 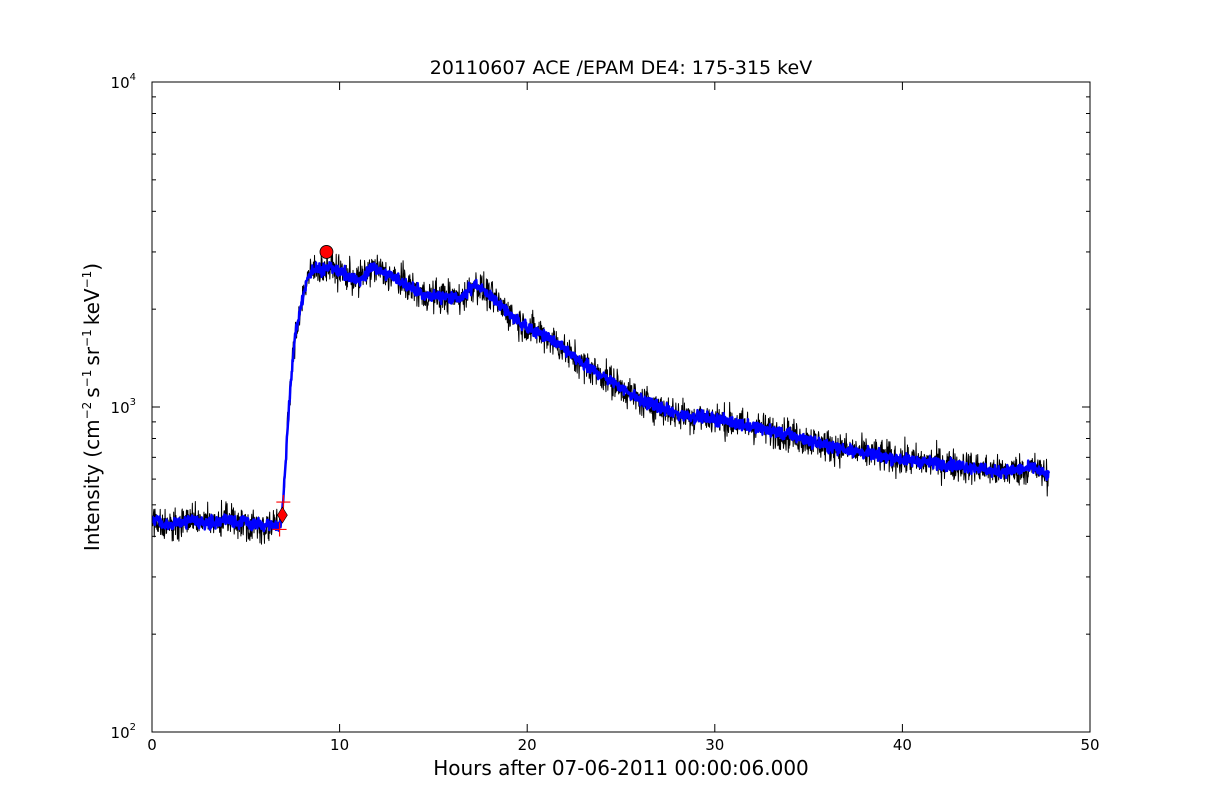 What do you see at coordinates (303, 391) in the screenshot?
I see `marker-layer` at bounding box center [303, 391].